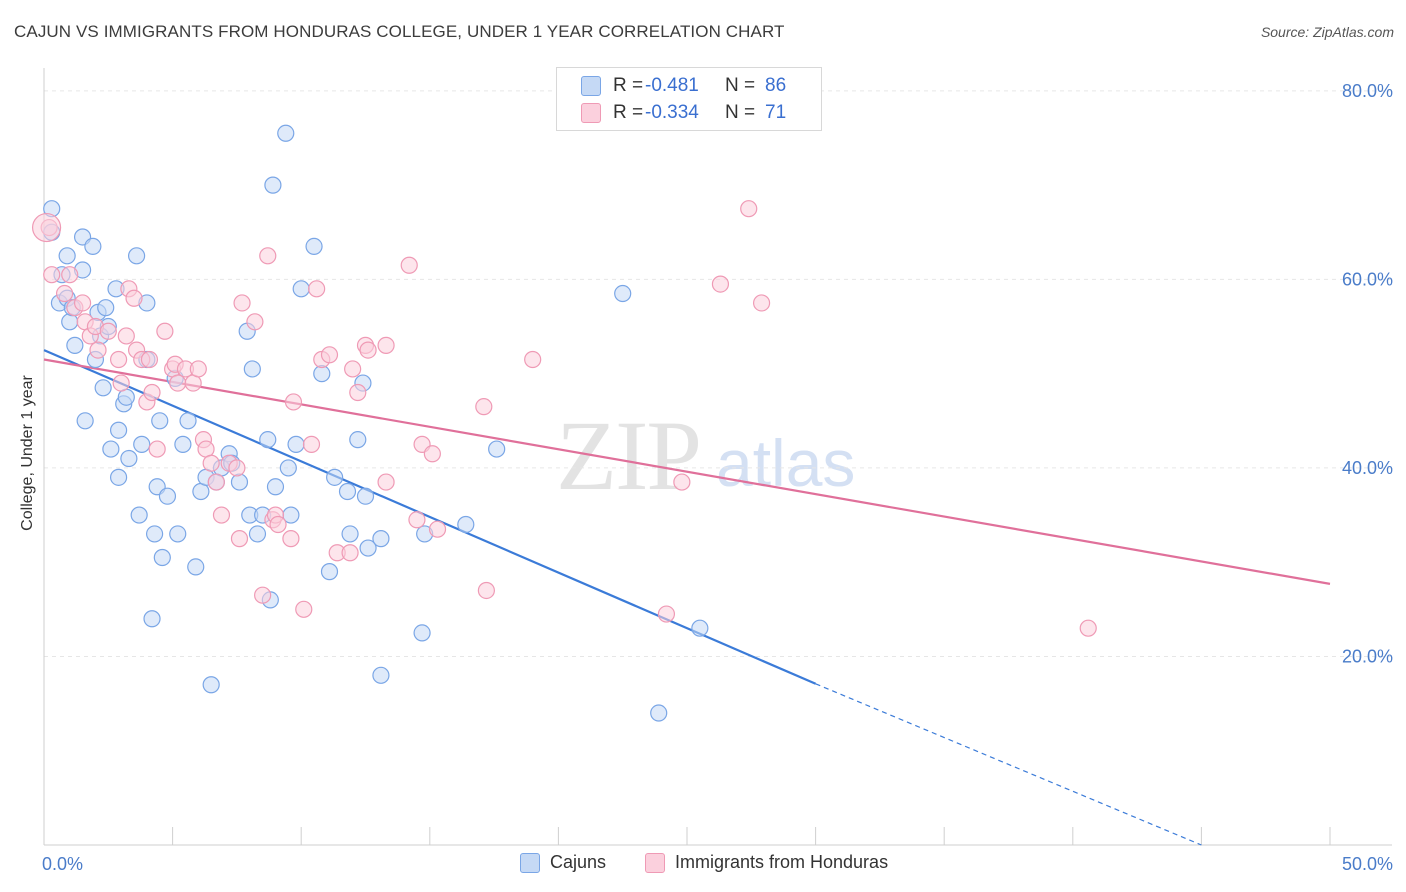  Describe the element at coordinates (689, 99) in the screenshot. I see `correlation-legend: R = -0.481 N = 86 R = -0.334 N = 71` at that location.